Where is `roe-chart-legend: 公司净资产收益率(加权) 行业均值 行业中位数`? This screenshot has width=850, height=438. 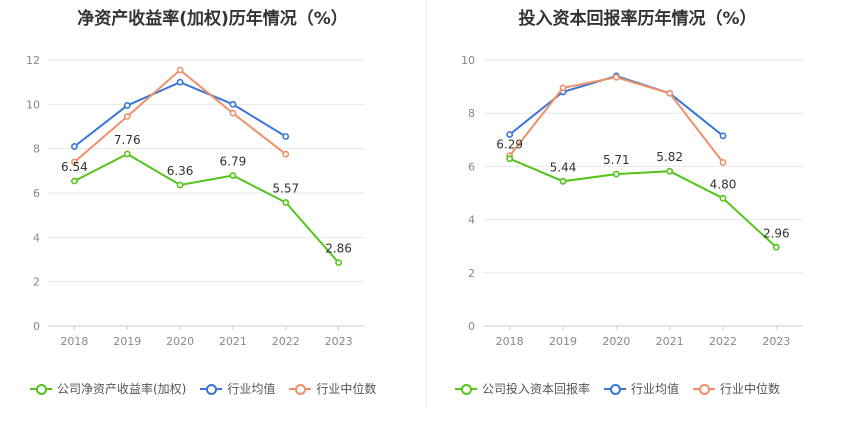
roe-chart-legend: 公司净资产收益率(加权) 行业均值 行业中位数 is located at coordinates (203, 388).